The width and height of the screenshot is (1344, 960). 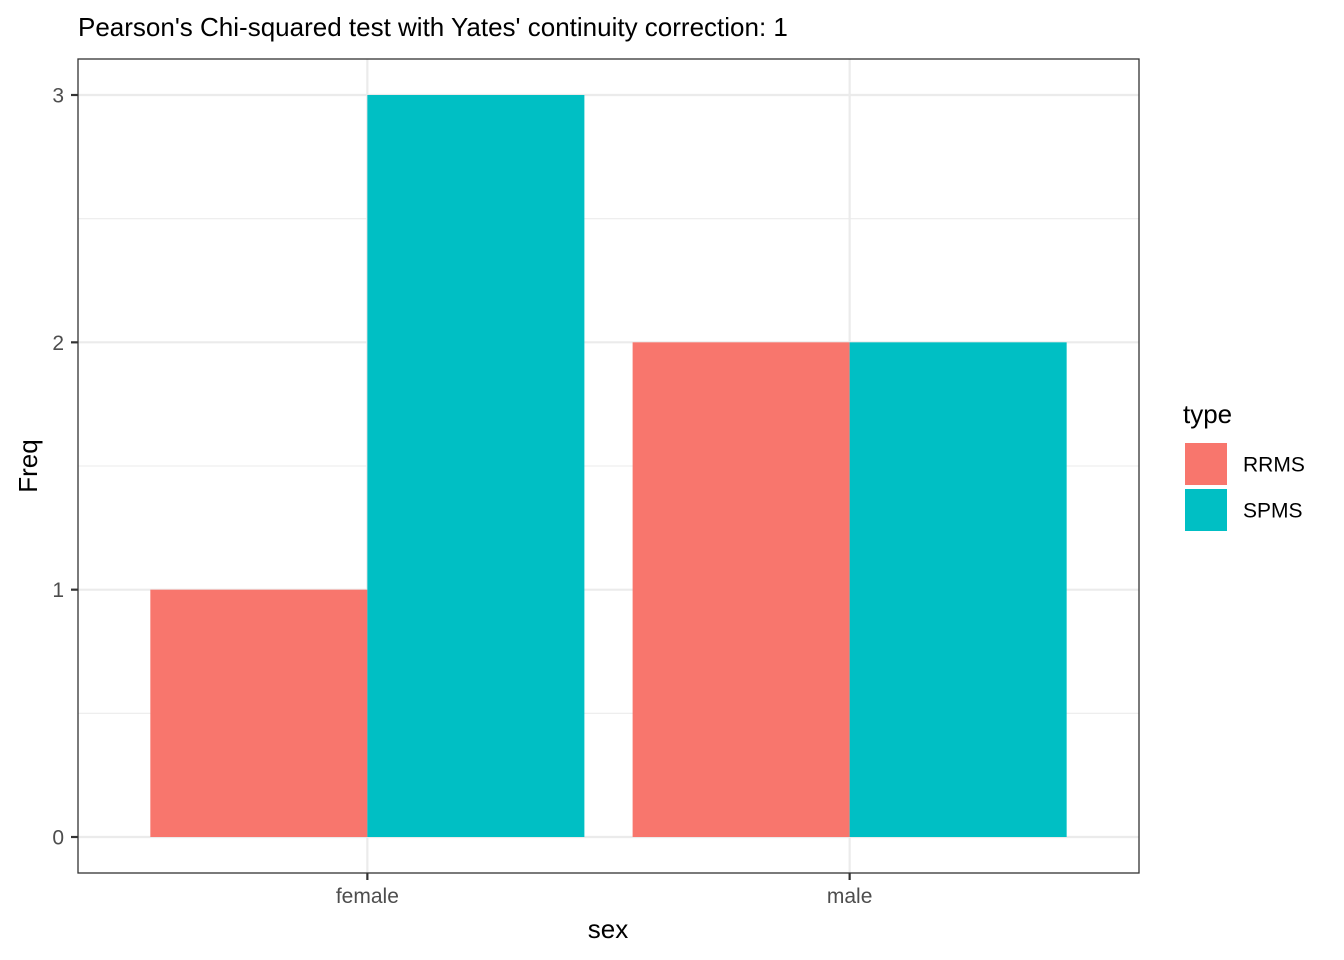 I want to click on y-tick-label: 3, so click(x=58, y=96).